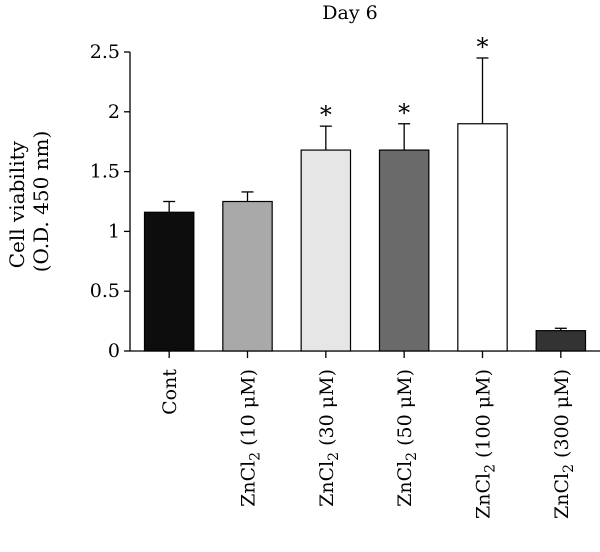  What do you see at coordinates (41, 202) in the screenshot?
I see `y-axis-label-line-2: (O.D. 450 nm)` at bounding box center [41, 202].